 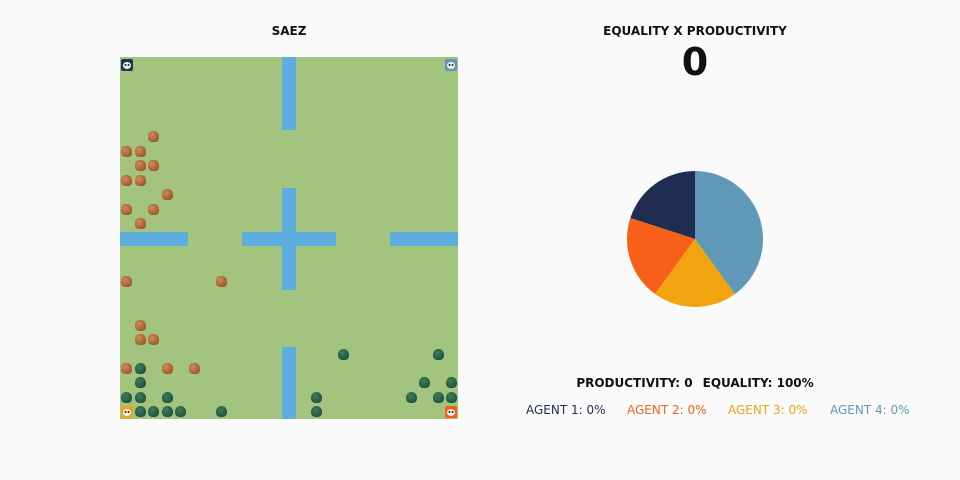 I want to click on agent-3-sprite, so click(x=127, y=412).